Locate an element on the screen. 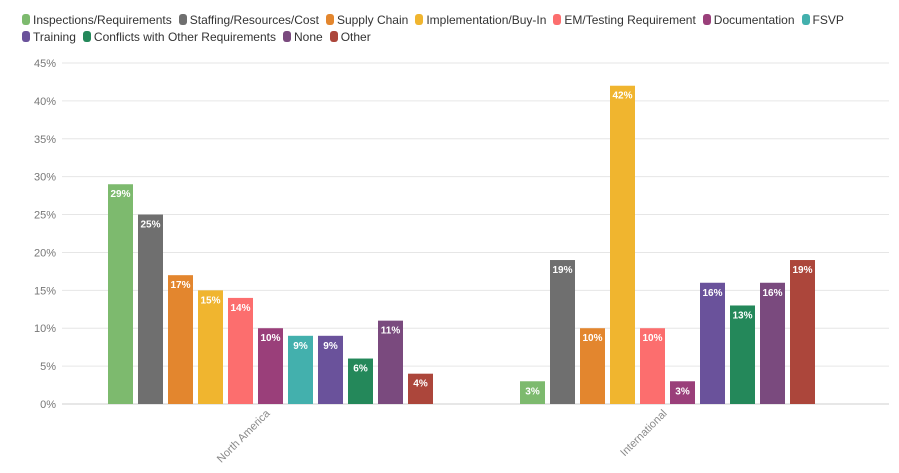 This screenshot has height=473, width=899. legend-label: Supply Chain is located at coordinates (372, 19).